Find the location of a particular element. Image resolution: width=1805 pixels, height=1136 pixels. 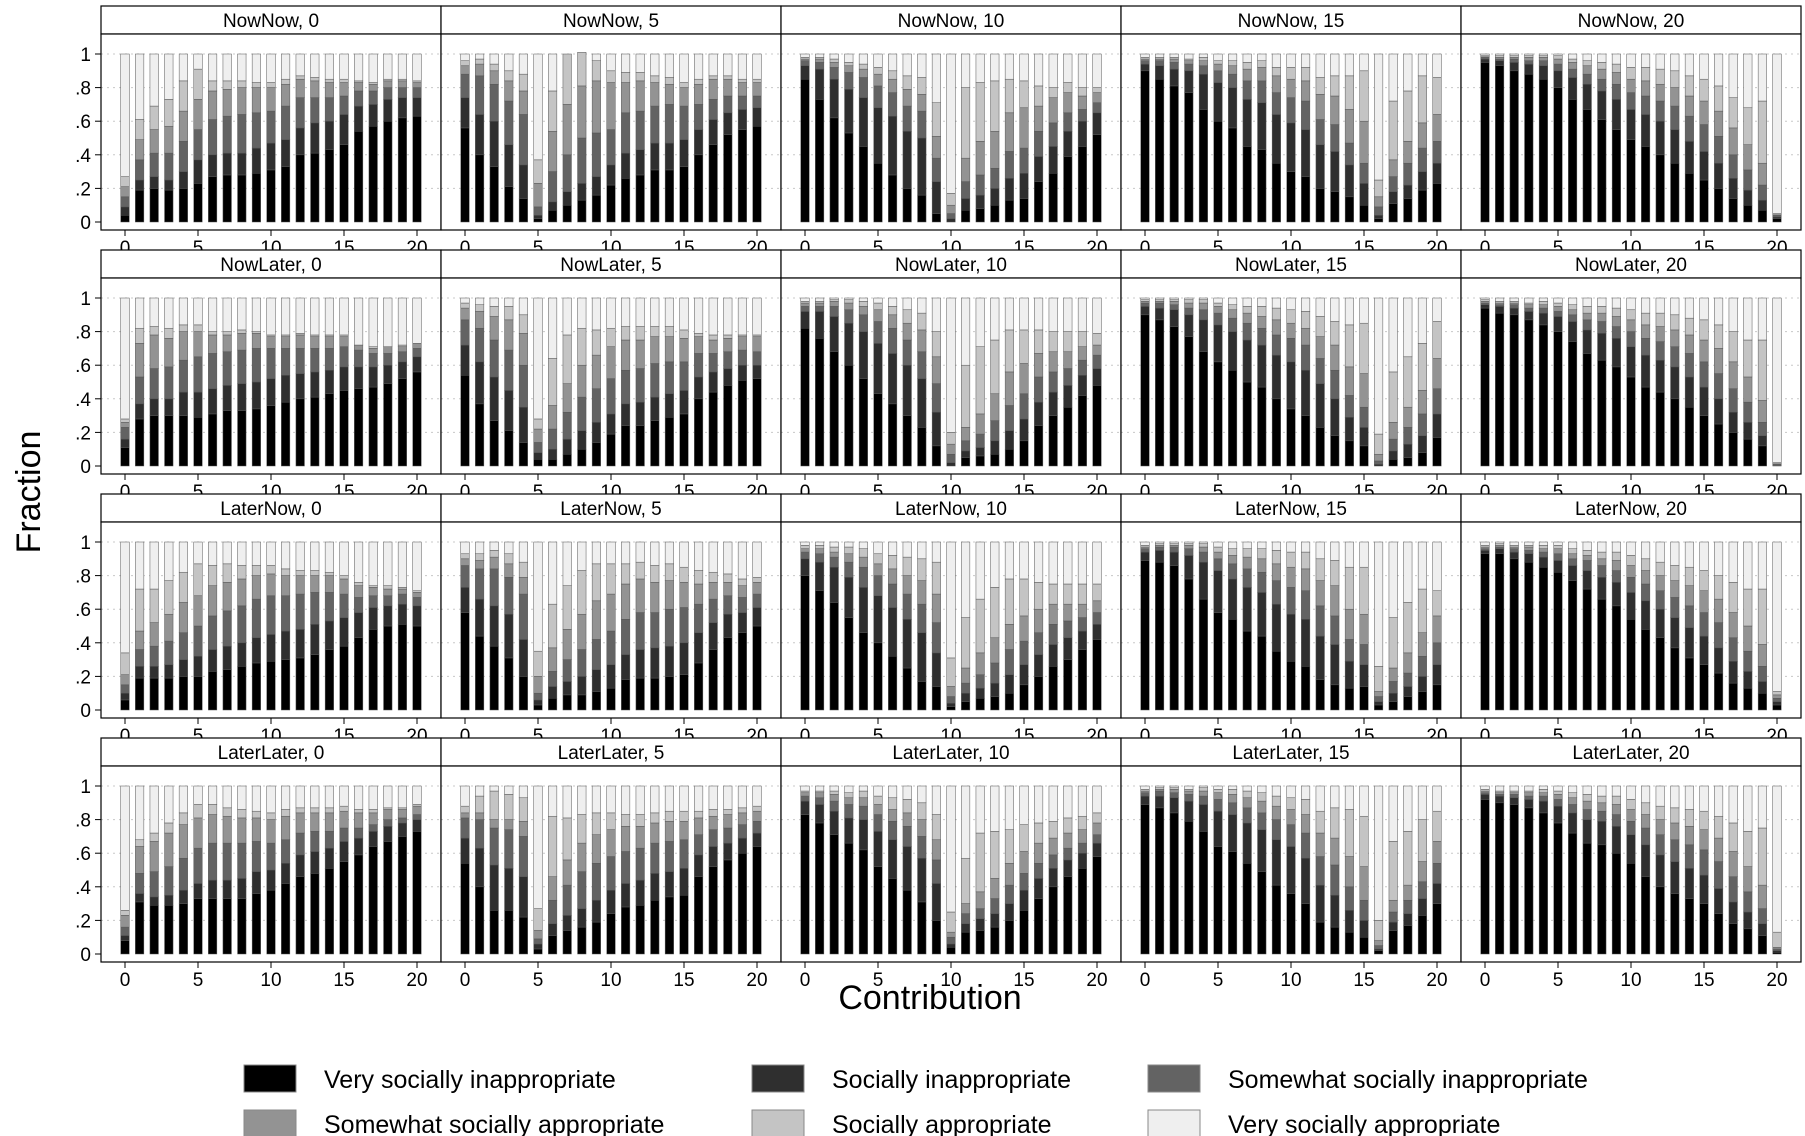

x-tick-label: 20 is located at coordinates (1096, 980).